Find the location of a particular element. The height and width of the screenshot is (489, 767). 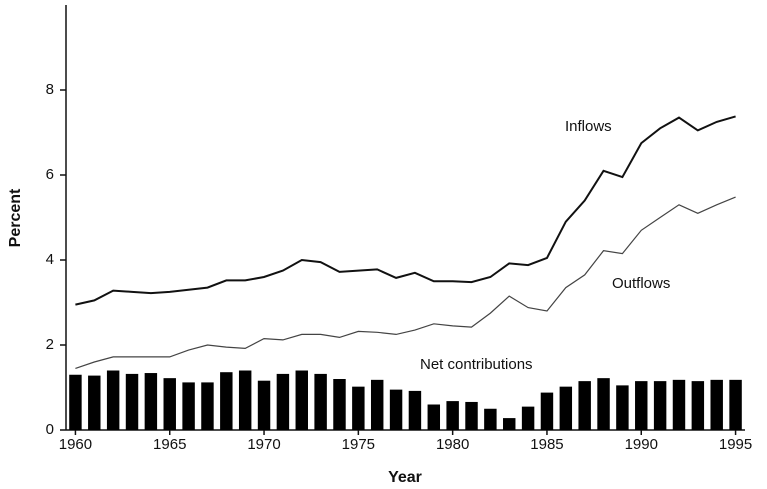

y-tick-label: 2 is located at coordinates (50, 344).